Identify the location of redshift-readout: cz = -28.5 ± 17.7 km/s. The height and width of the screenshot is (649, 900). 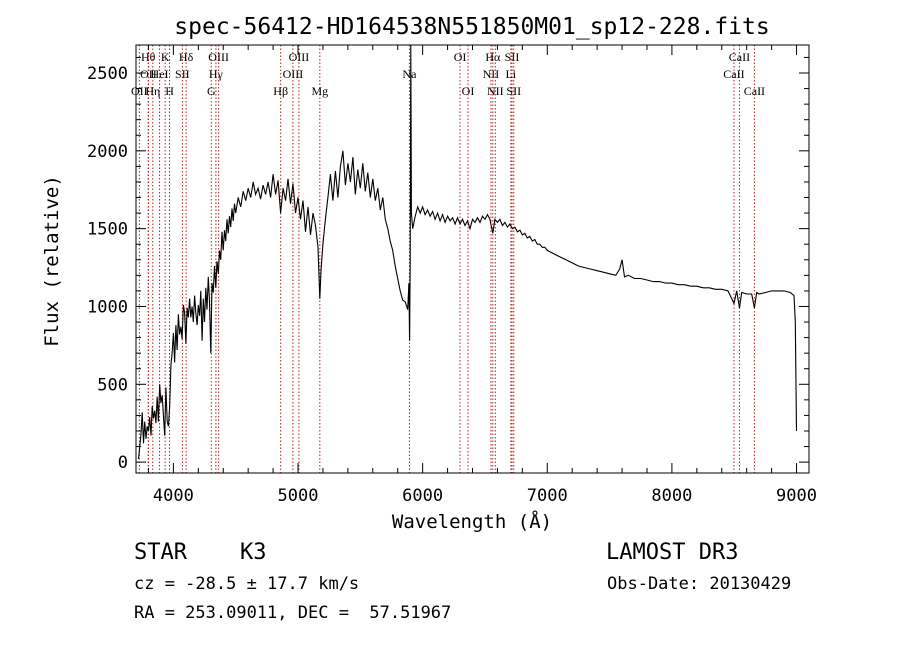
(247, 584).